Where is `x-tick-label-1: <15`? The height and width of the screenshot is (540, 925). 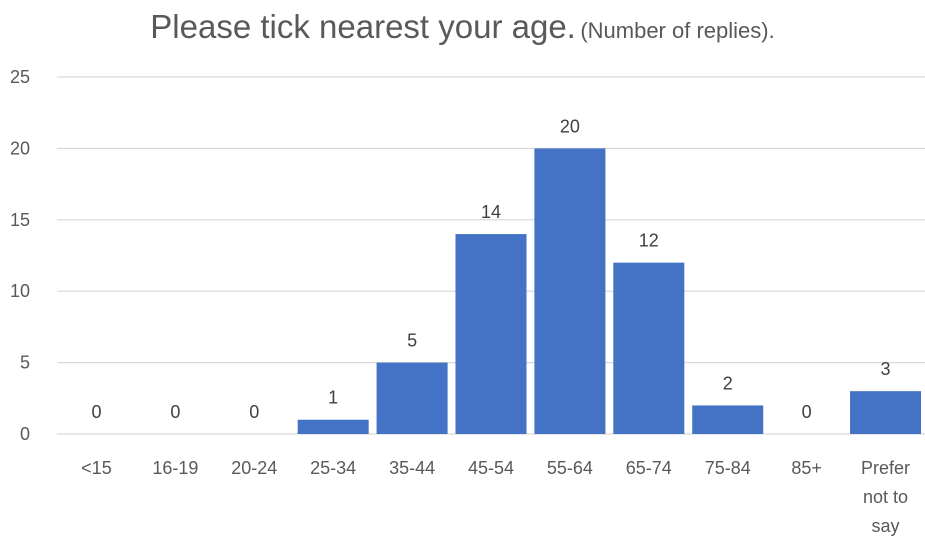 x-tick-label-1: <15 is located at coordinates (96, 468).